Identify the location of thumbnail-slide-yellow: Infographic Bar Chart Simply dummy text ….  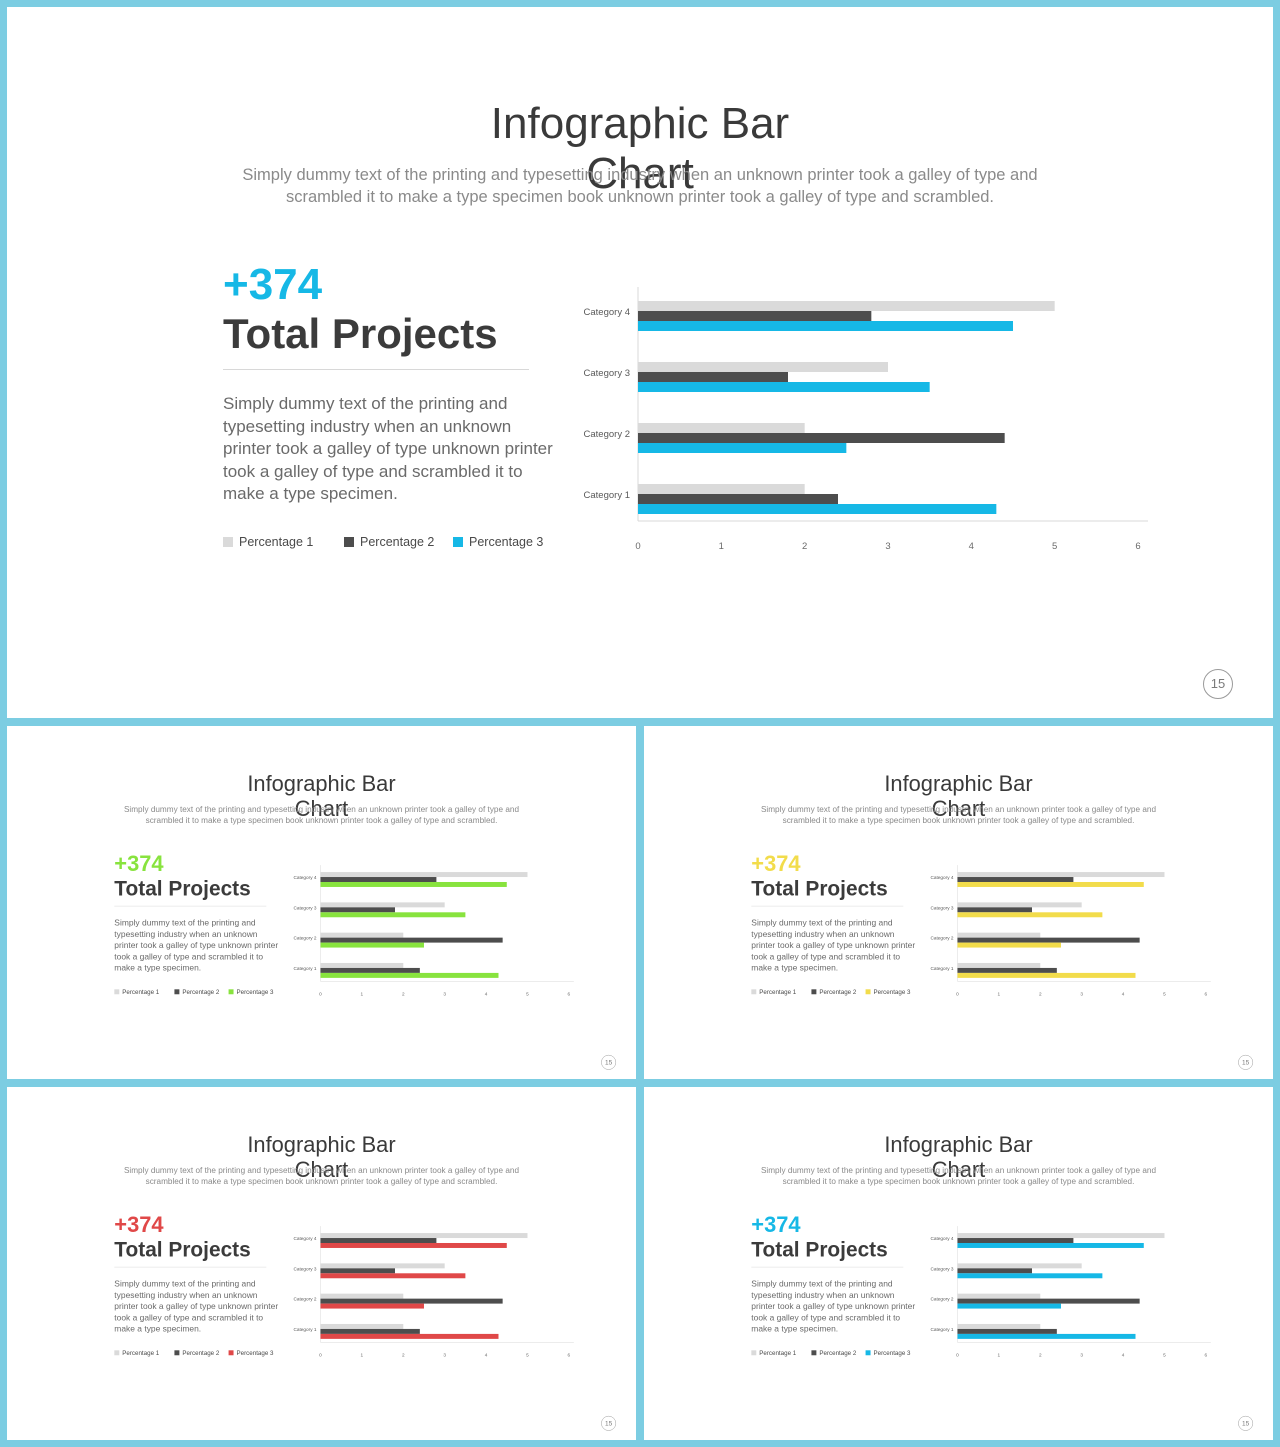
(958, 902).